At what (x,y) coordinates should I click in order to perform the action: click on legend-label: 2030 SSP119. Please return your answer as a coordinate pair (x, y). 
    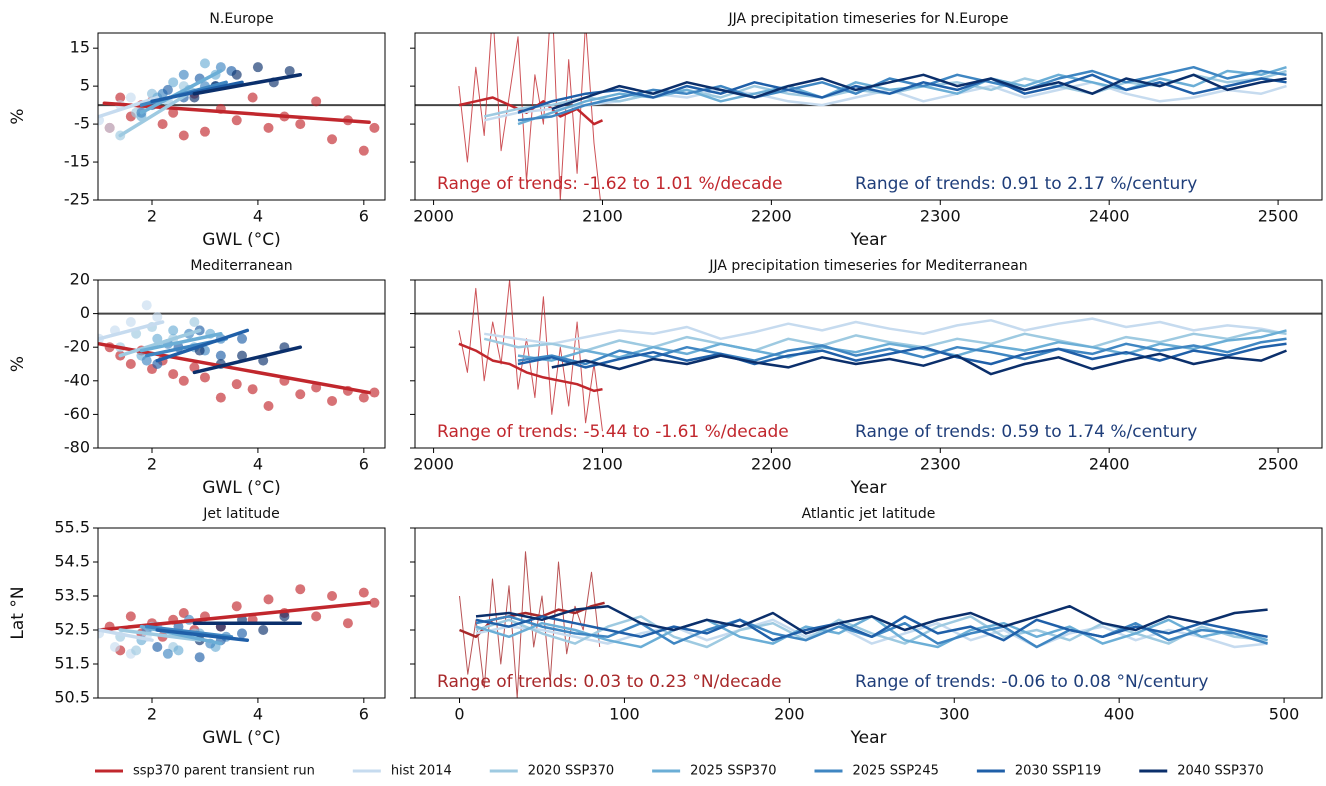
    Looking at the image, I should click on (1058, 771).